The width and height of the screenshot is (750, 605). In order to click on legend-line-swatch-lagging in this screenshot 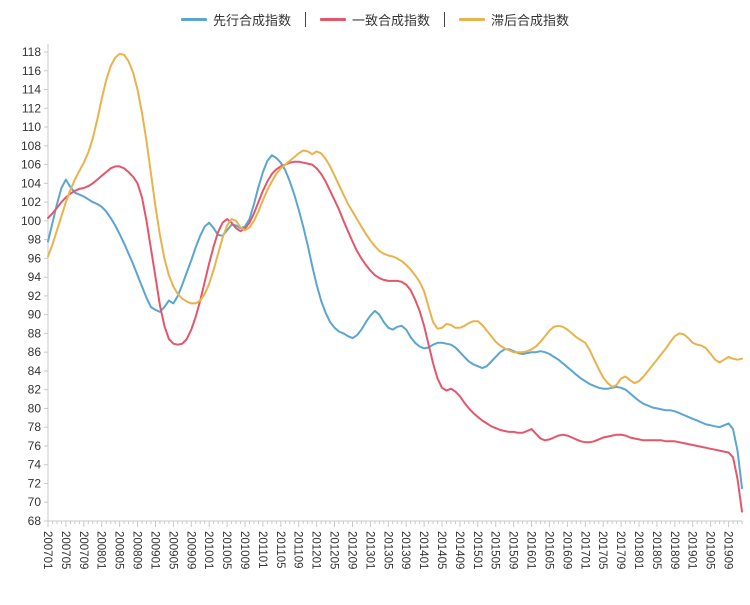, I will do `click(472, 19)`.